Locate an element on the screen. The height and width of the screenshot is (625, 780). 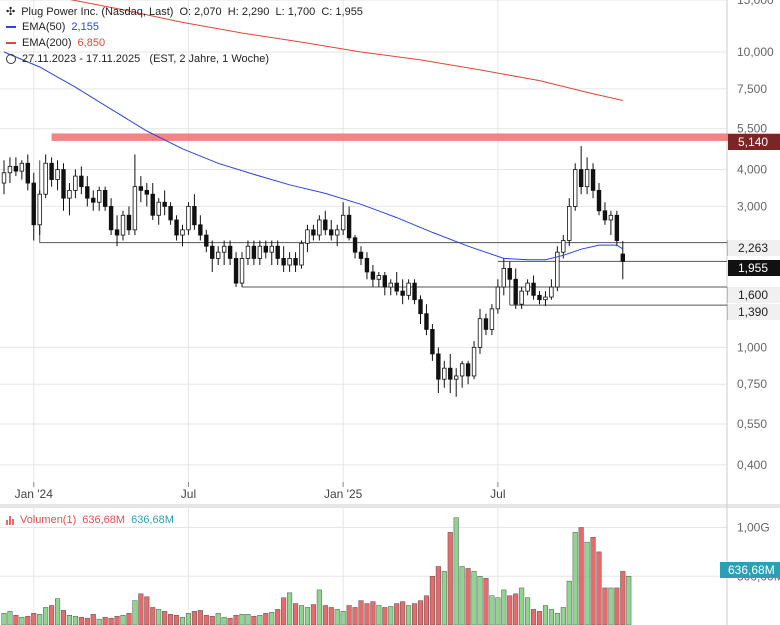
ema200-legend: EMA(200) 6,850 is located at coordinates (55, 43).